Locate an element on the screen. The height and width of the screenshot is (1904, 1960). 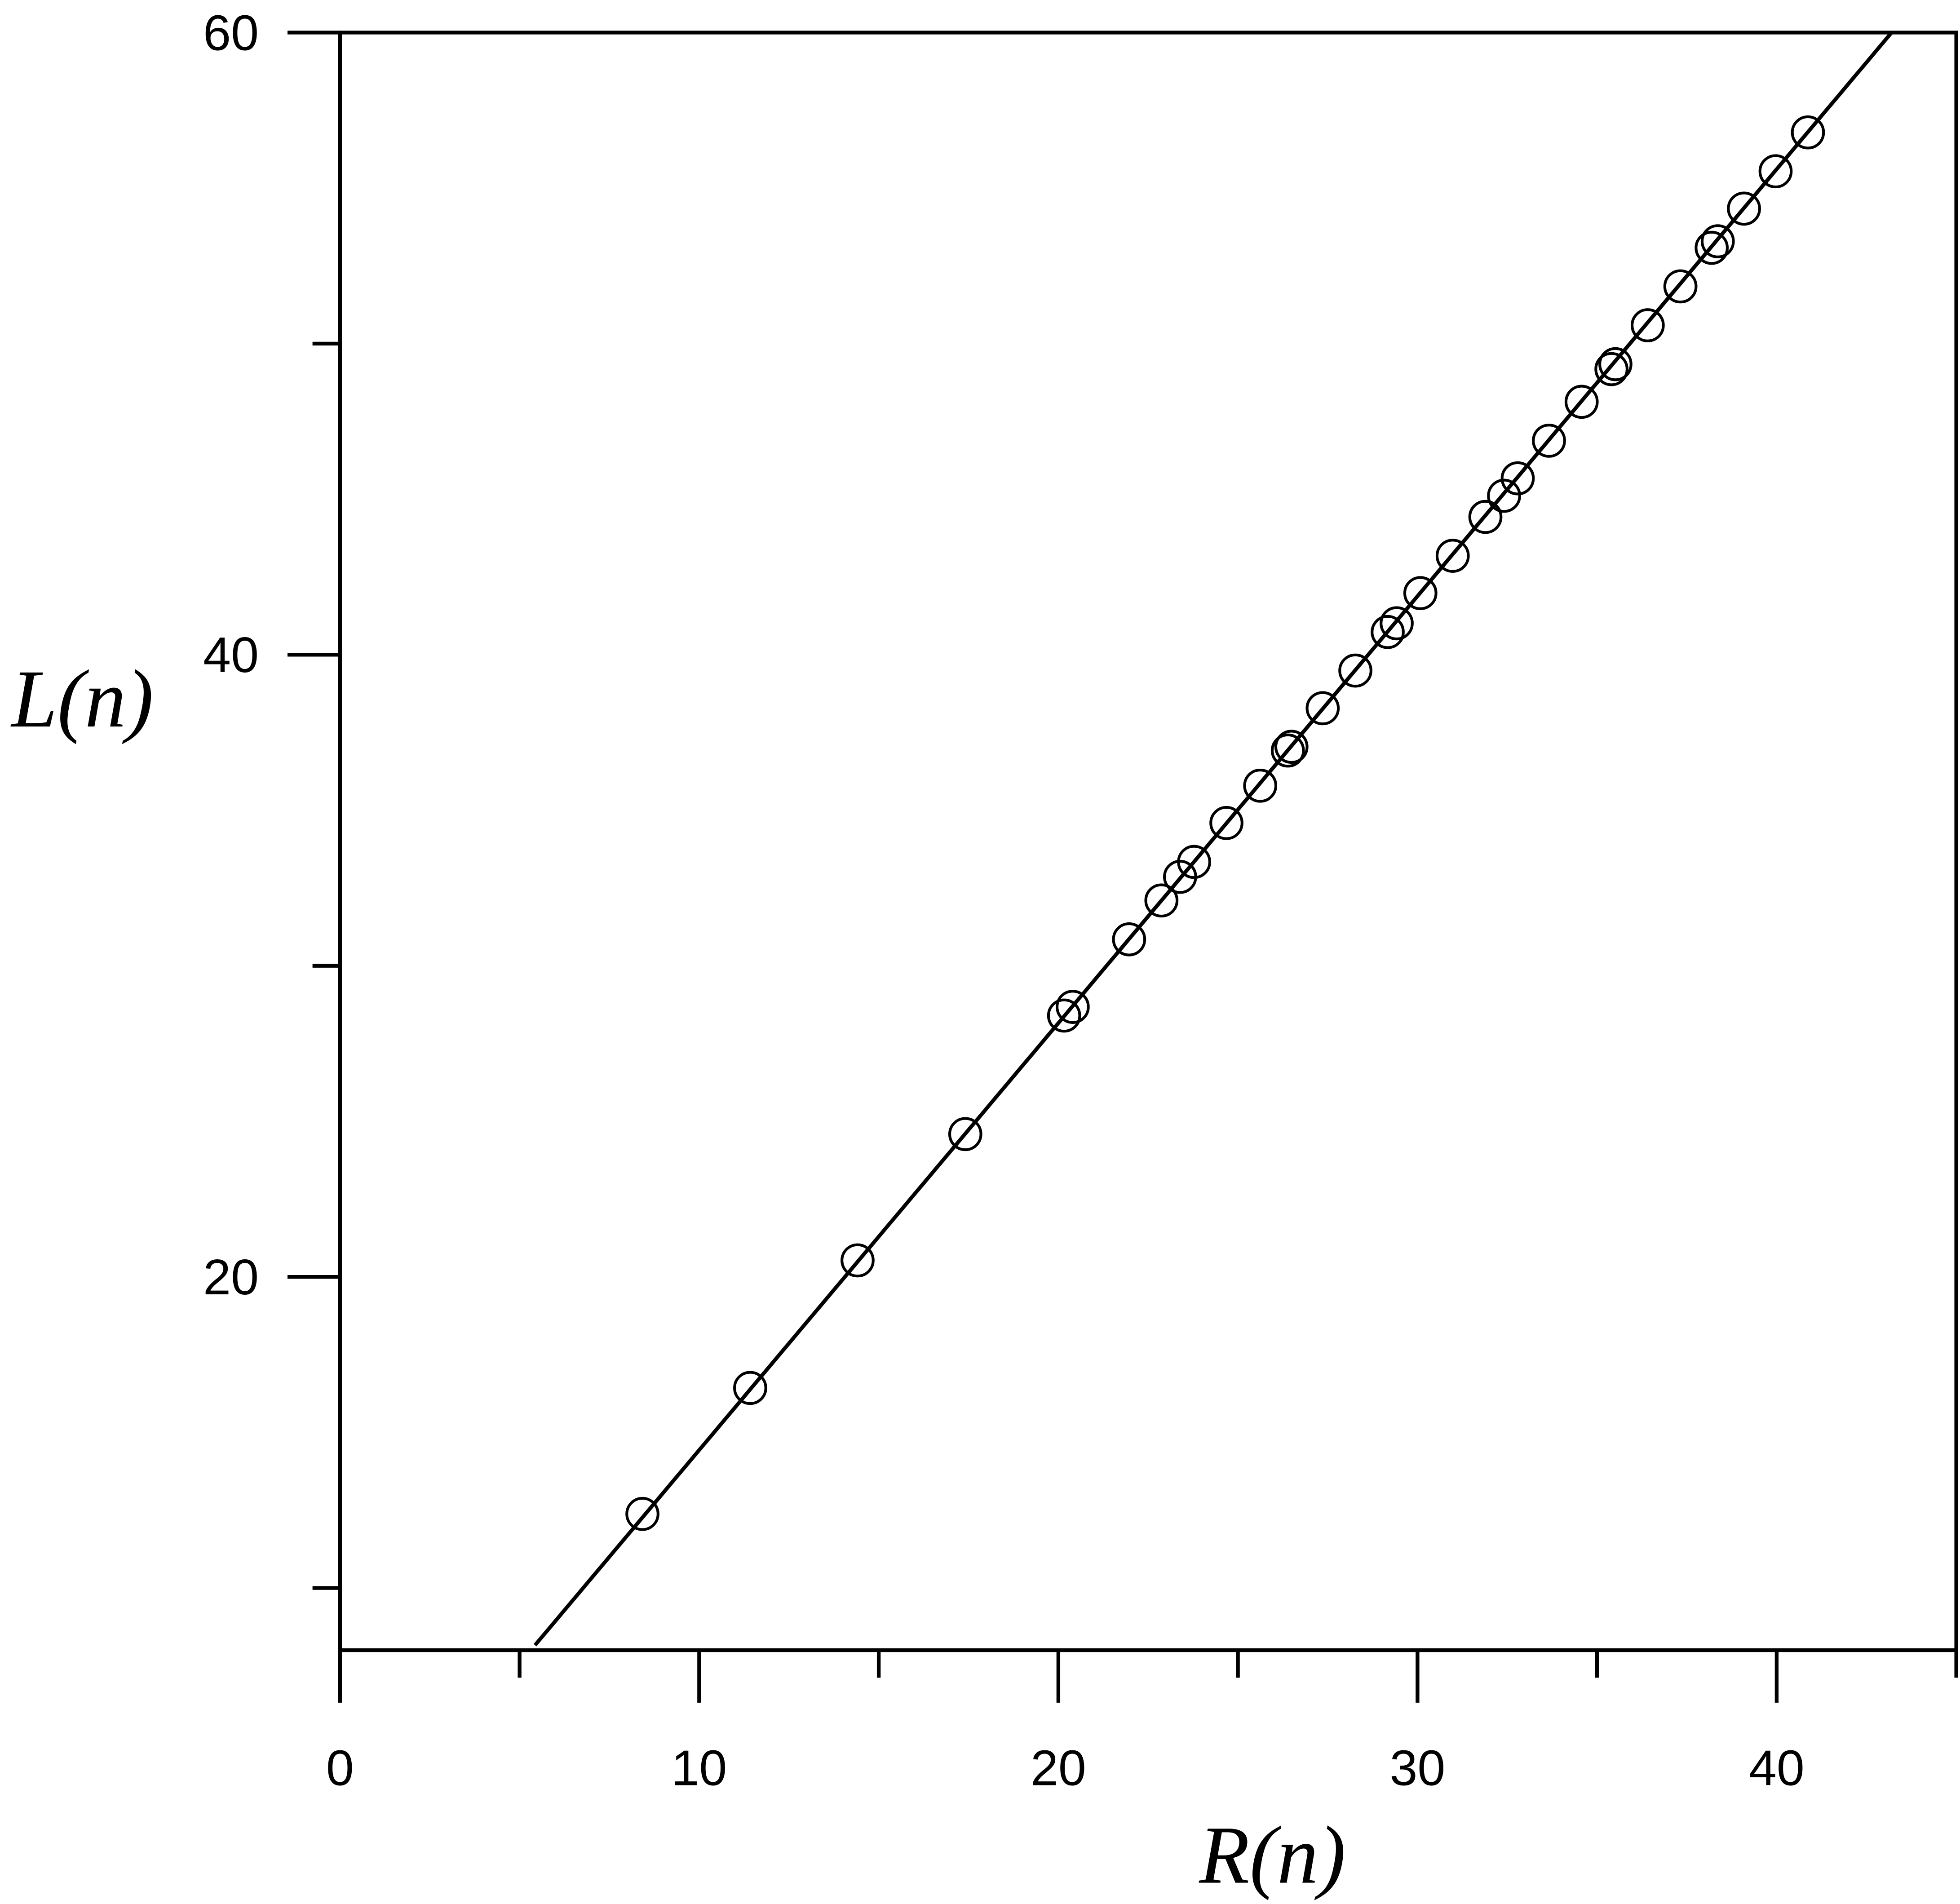
y-axis-title: L(n) is located at coordinates (82, 698).